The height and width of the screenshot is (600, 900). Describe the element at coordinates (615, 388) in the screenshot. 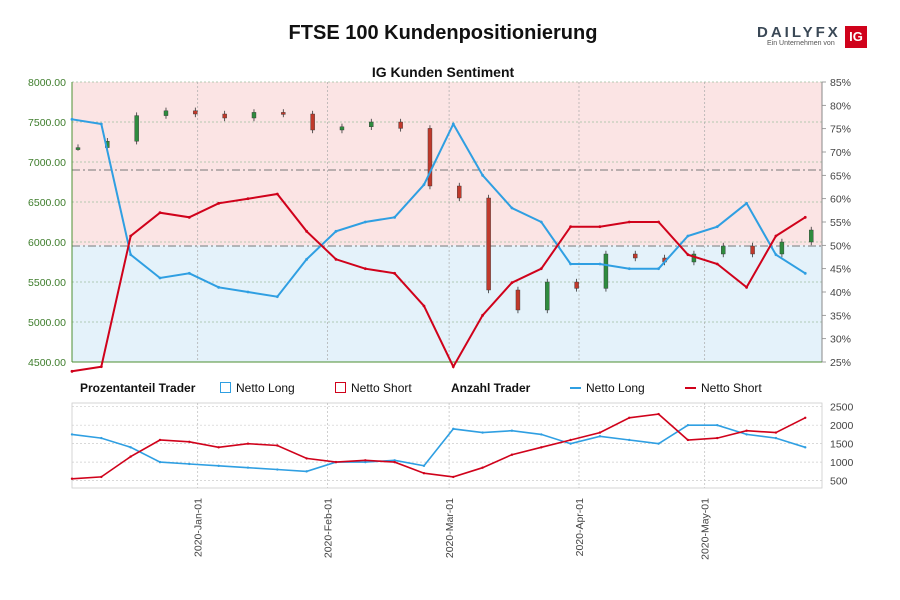

I see `legend-count-long: Netto Long` at that location.